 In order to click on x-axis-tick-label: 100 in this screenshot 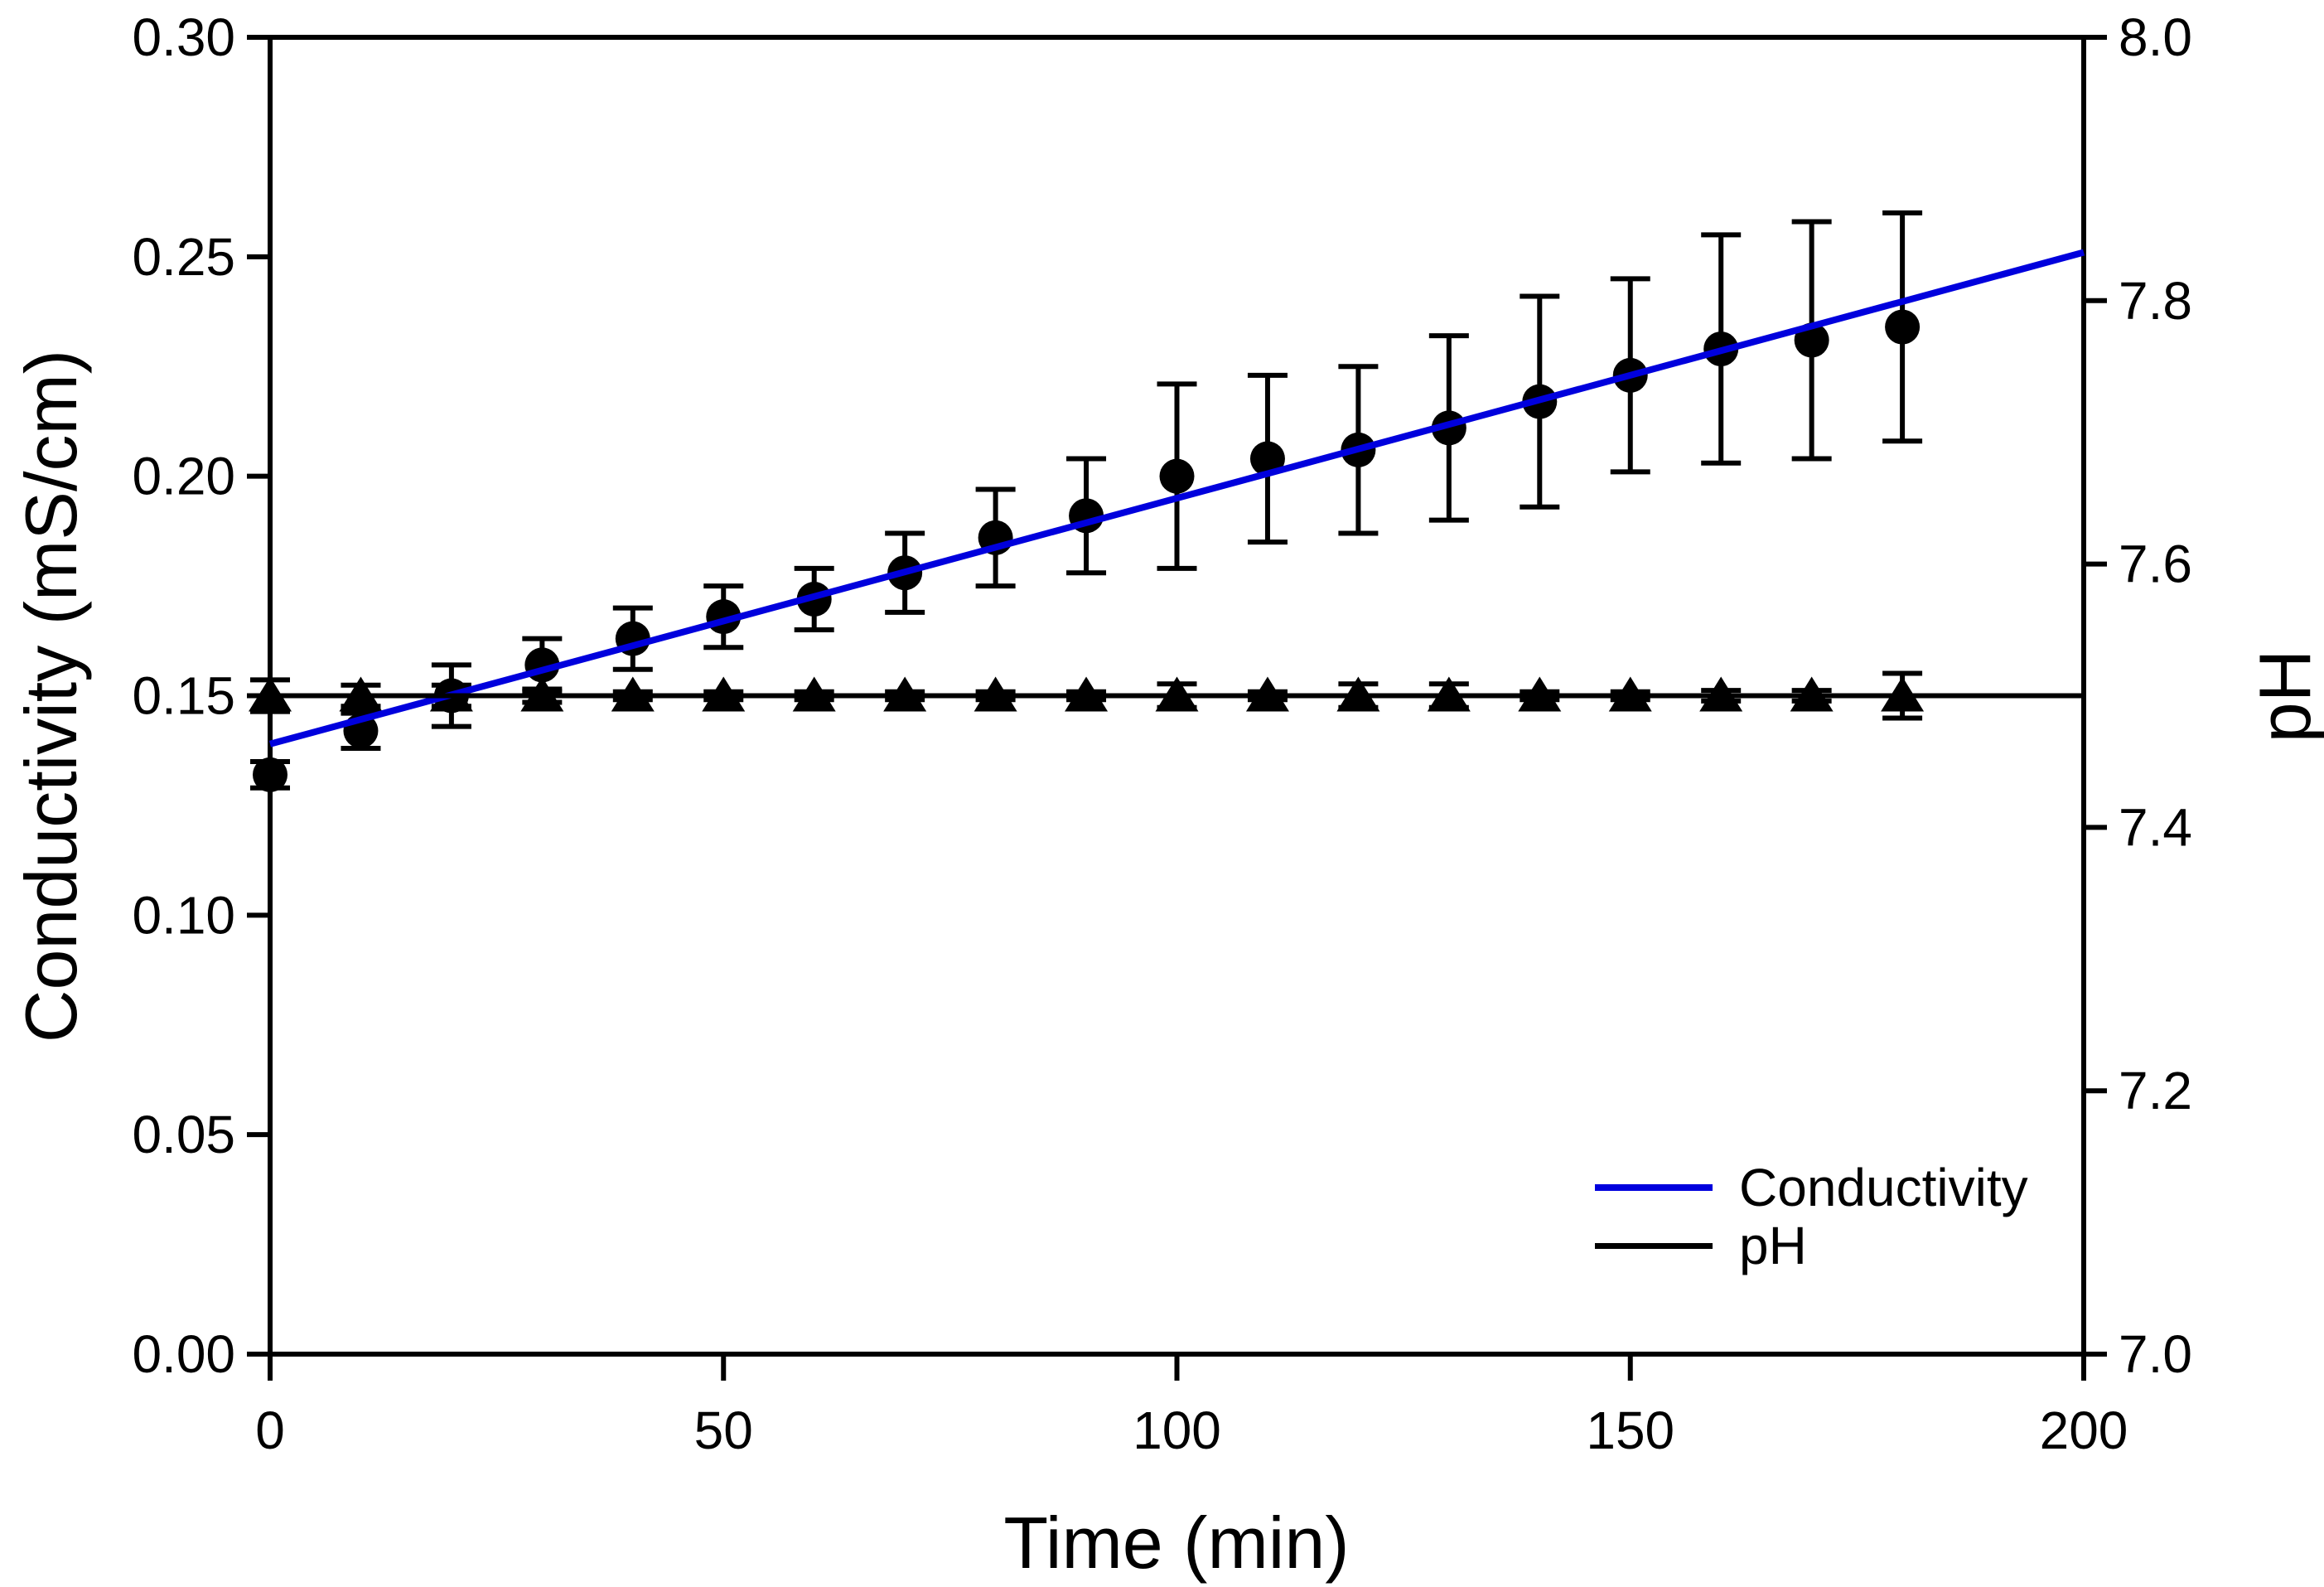, I will do `click(1177, 1430)`.